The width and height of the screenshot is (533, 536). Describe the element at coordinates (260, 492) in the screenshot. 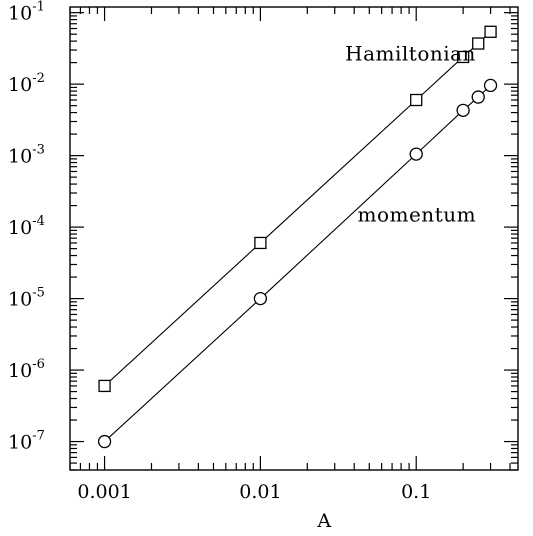

I see `x-tick-label: 0.01` at that location.